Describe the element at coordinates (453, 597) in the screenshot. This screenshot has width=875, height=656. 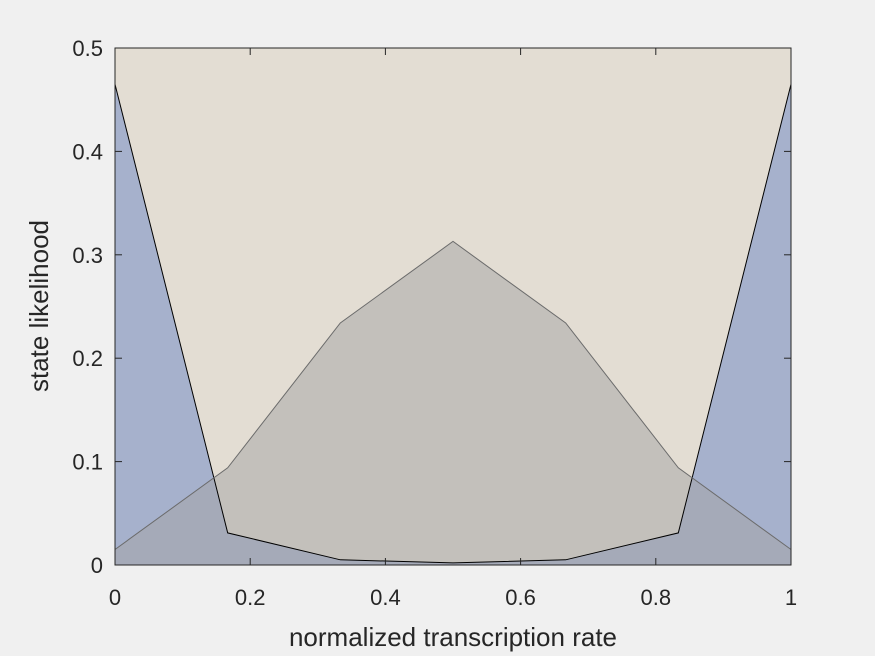
I see `x-tick-labels: 0 0.2 0.4 0.6 0.8 1` at that location.